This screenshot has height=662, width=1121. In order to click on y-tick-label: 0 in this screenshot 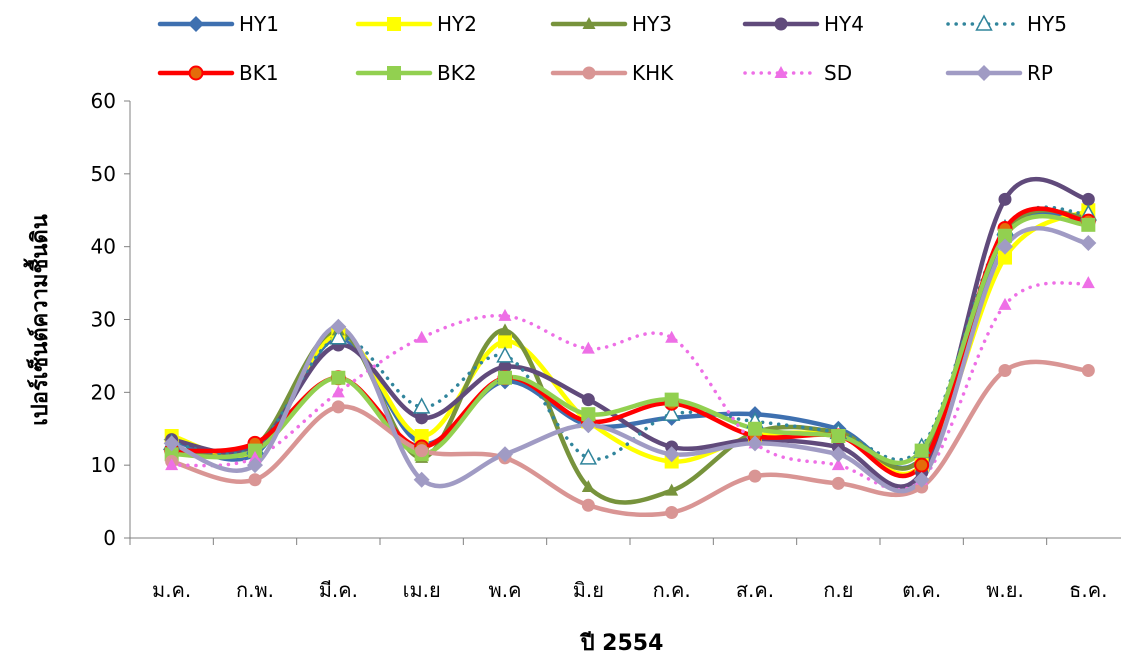, I will do `click(109, 538)`.